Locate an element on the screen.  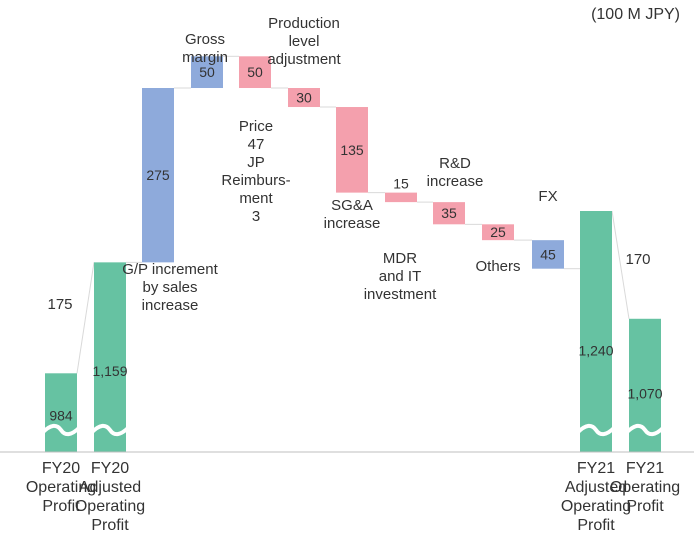
value-label-1: 1,159 is located at coordinates (109, 371).